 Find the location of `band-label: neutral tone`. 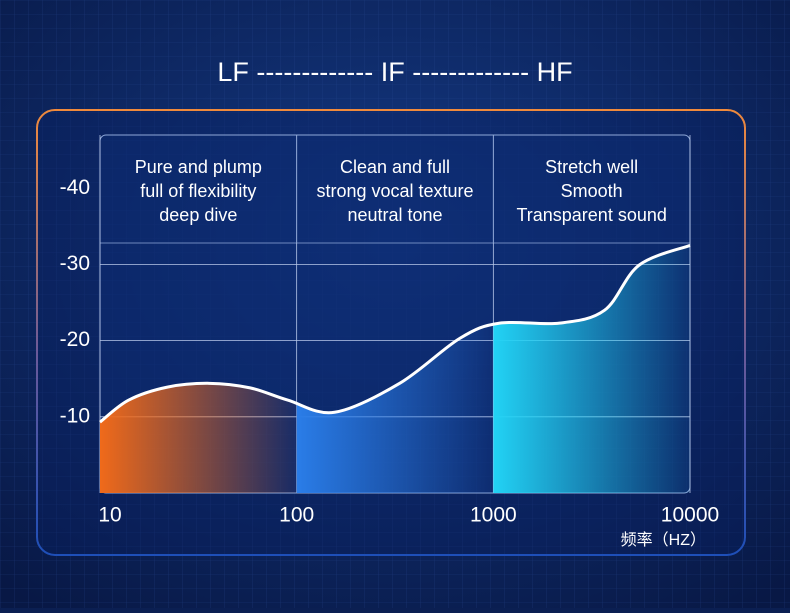

band-label: neutral tone is located at coordinates (394, 215).